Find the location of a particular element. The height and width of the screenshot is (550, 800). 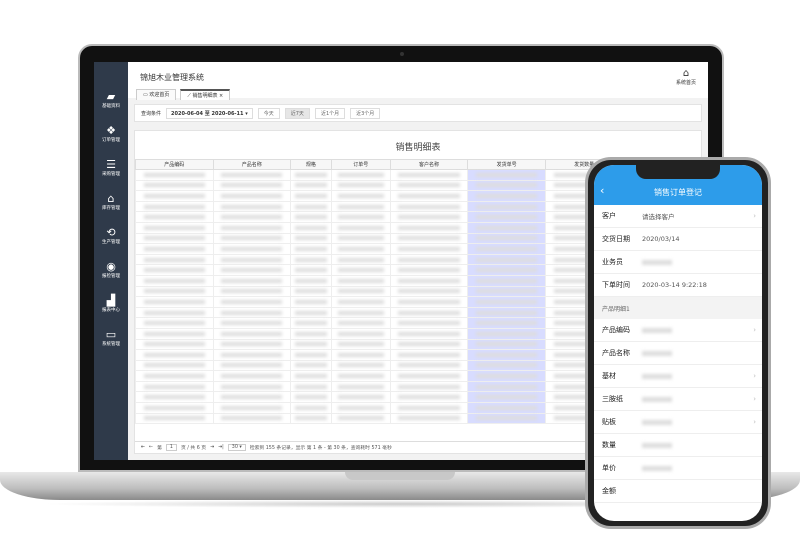

date-range-picker: 2020-06-04 至 2020-06-11 ▾ is located at coordinates (209, 113).